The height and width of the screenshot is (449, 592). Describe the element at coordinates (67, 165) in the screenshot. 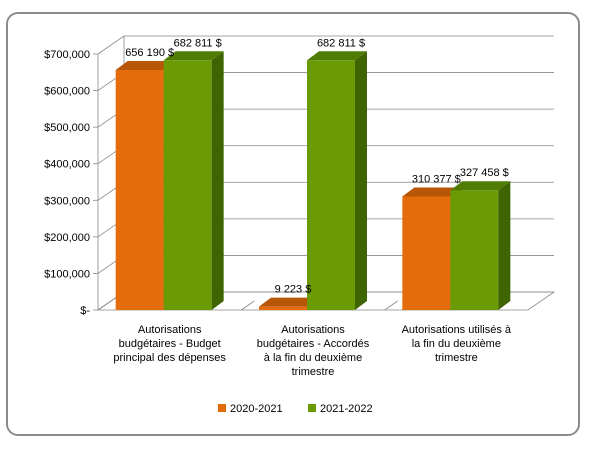

I see `y-tick-label: $400,000` at that location.